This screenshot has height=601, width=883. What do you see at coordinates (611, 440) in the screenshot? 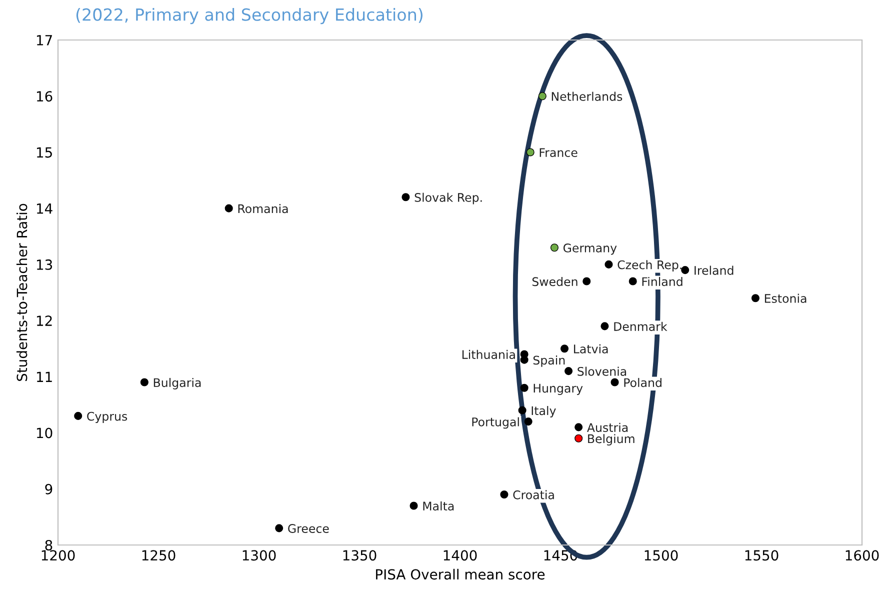
I see `annotation: Belgium` at bounding box center [611, 440].